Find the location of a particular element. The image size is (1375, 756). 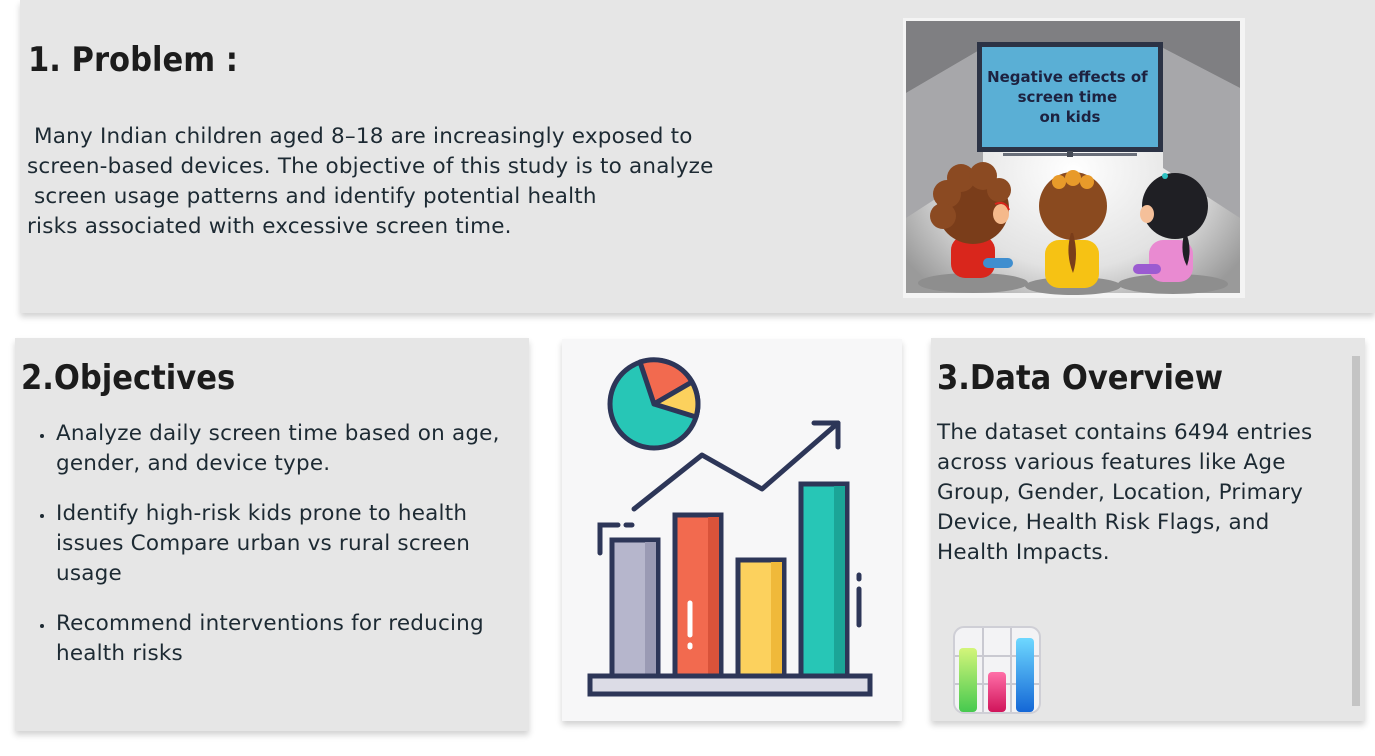

objective-line: issues Compare urban vs rural screen is located at coordinates (263, 543).